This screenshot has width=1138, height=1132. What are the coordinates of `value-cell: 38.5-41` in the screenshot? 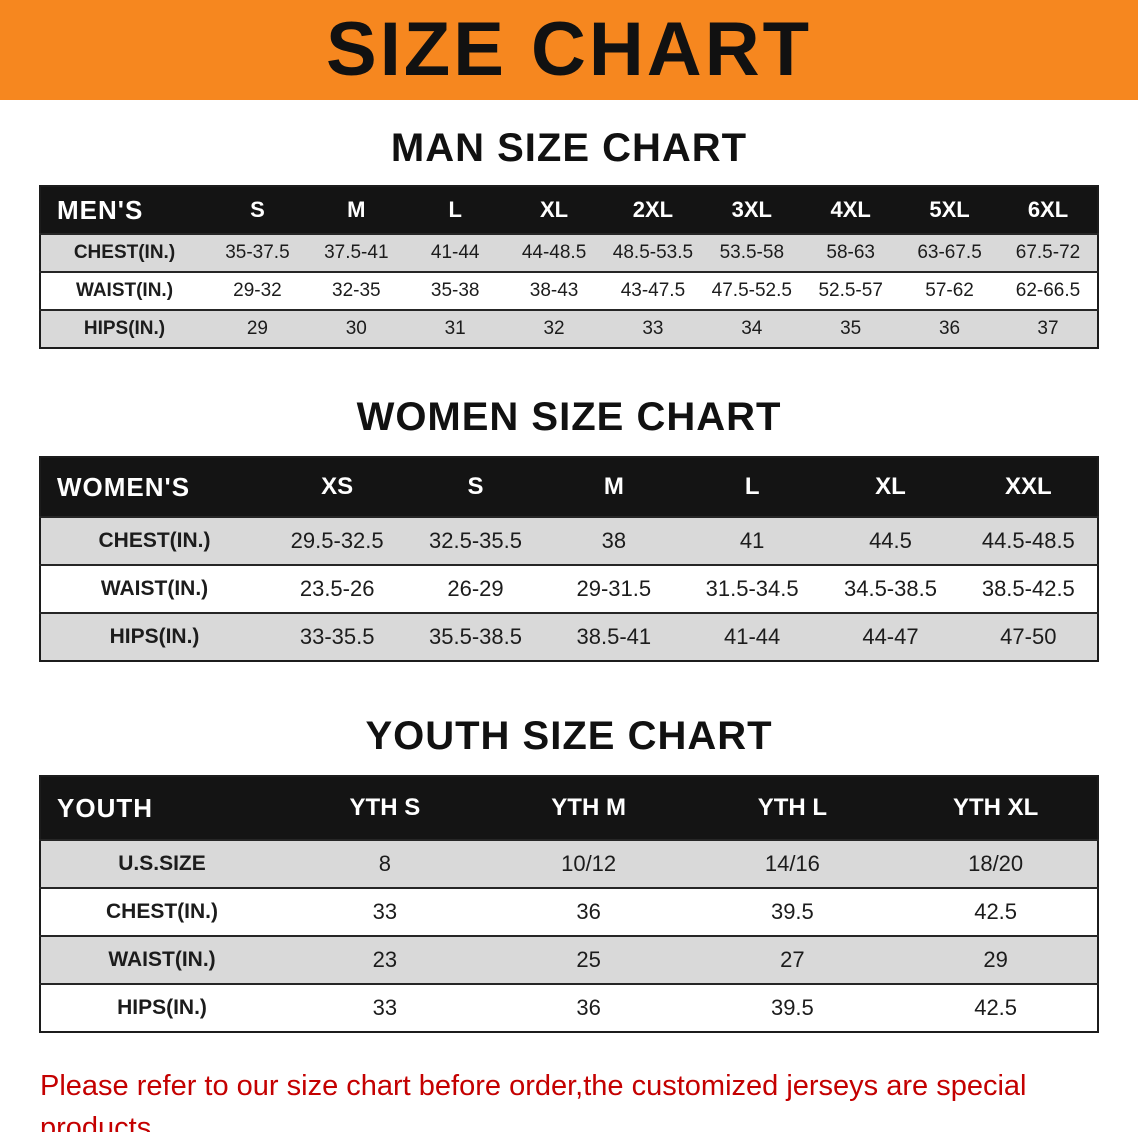 It's located at (613, 636).